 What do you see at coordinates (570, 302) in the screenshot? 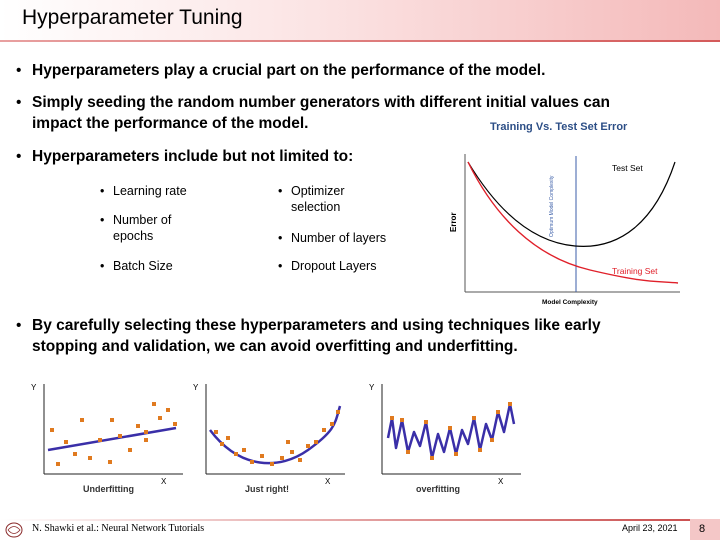
I see `error-chart-x-label: Model Complexity` at bounding box center [570, 302].